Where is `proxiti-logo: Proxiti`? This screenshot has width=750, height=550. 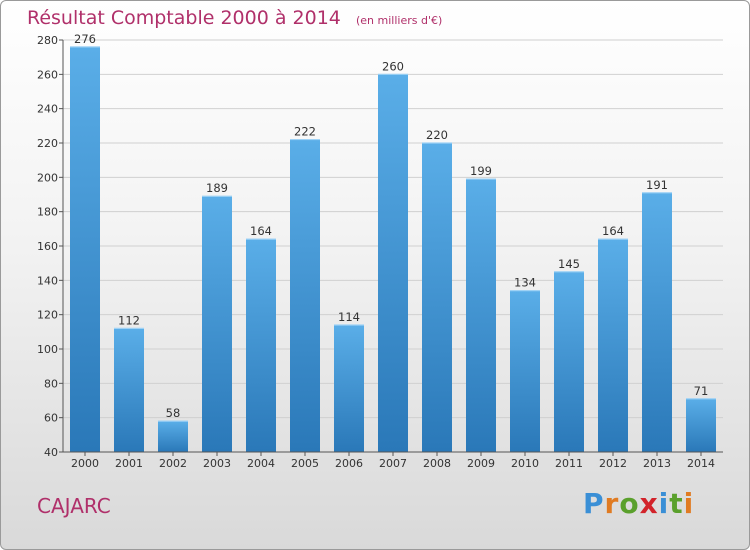 proxiti-logo: Proxiti is located at coordinates (638, 503).